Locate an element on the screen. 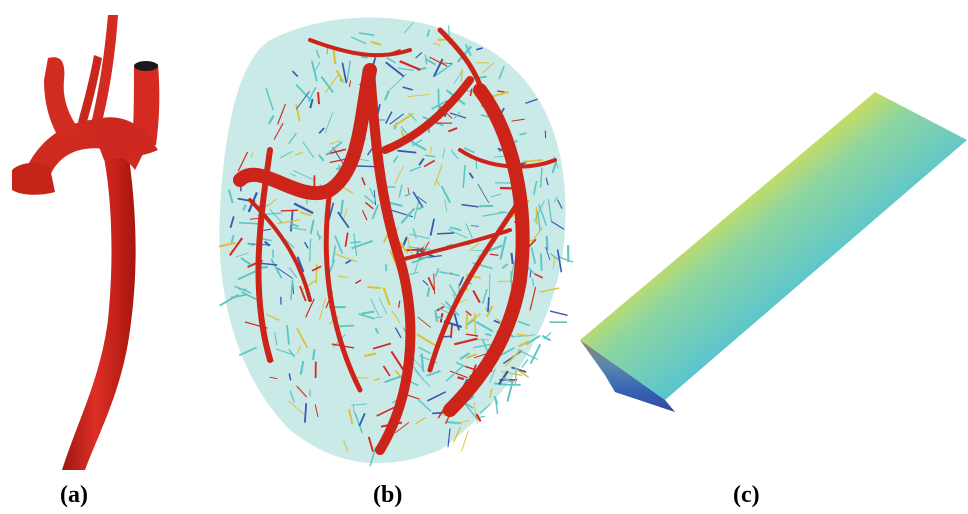 This screenshot has height=514, width=968. aorta-illustration is located at coordinates (86, 242).